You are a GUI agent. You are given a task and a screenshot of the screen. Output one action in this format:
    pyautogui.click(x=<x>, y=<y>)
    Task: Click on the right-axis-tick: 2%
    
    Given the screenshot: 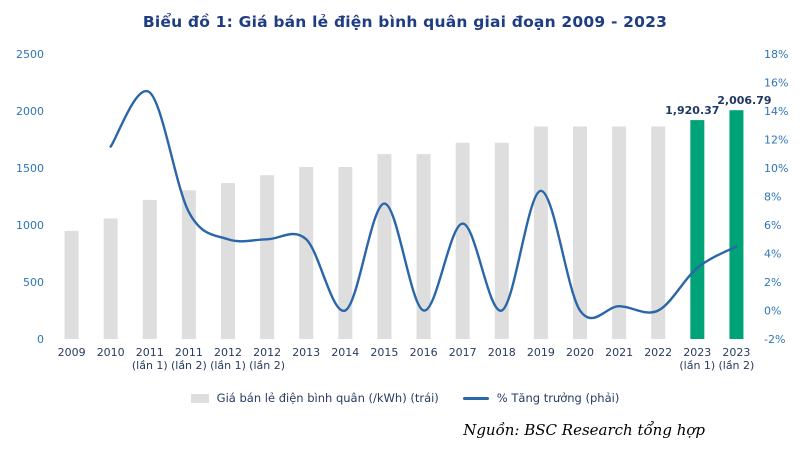 What is the action you would take?
    pyautogui.click(x=772, y=282)
    